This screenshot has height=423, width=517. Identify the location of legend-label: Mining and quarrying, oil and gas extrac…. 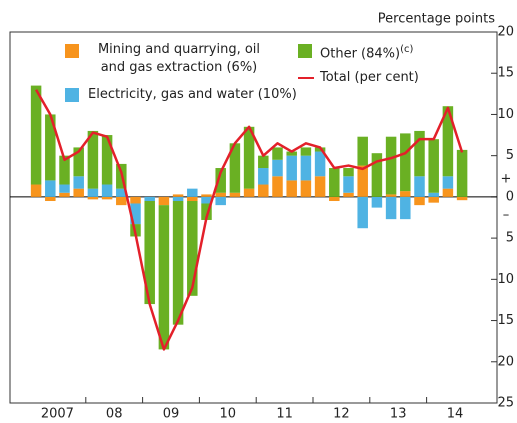
(179, 58).